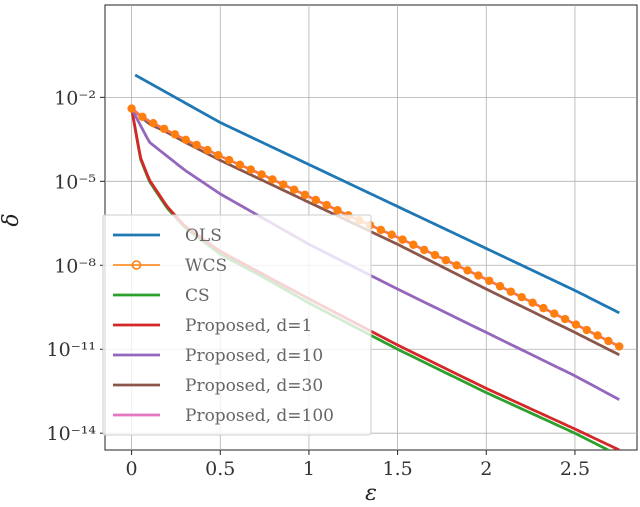  I want to click on legend-label-cs: CS, so click(197, 296).